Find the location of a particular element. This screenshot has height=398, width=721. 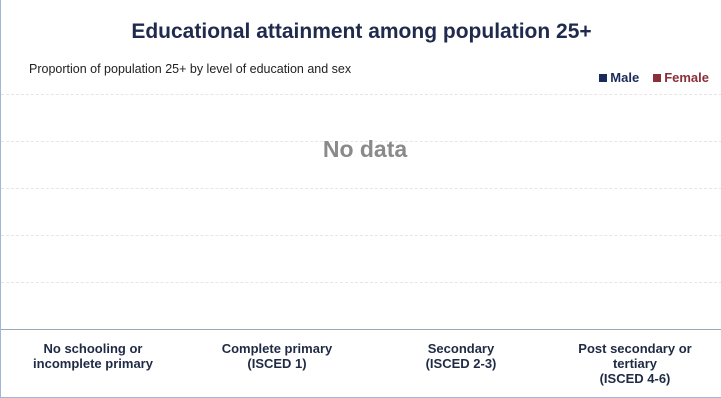

legend-swatch-male is located at coordinates (603, 77).